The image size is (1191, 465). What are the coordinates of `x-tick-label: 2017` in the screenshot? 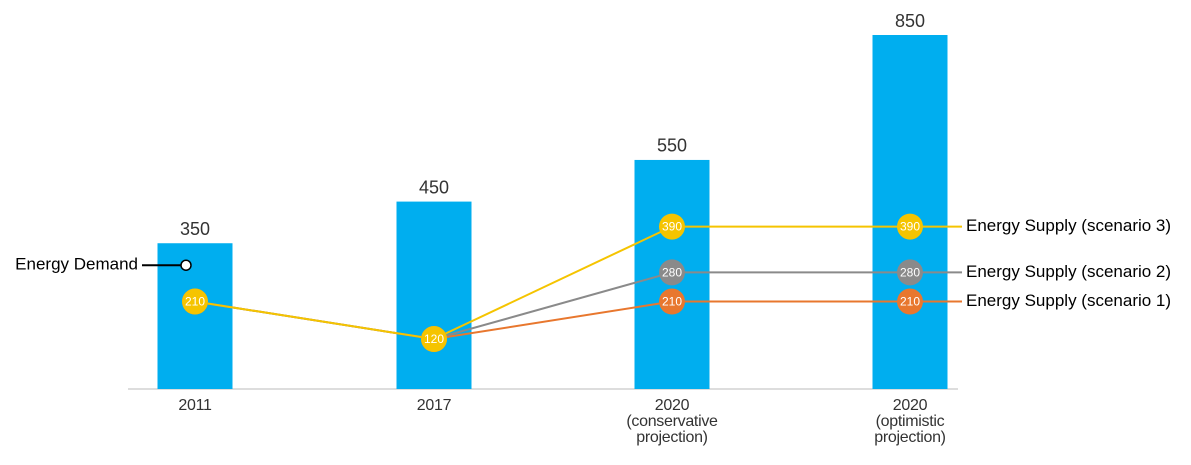 It's located at (434, 405).